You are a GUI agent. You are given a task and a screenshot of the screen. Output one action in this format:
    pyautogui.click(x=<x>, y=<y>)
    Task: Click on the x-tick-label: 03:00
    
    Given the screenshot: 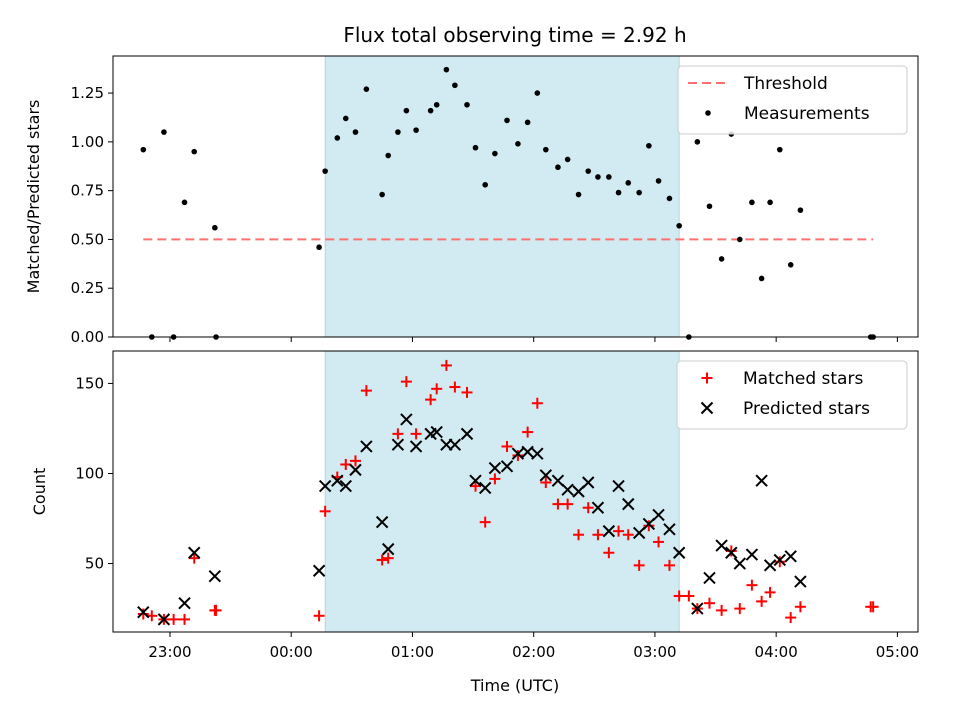 What is the action you would take?
    pyautogui.click(x=654, y=652)
    